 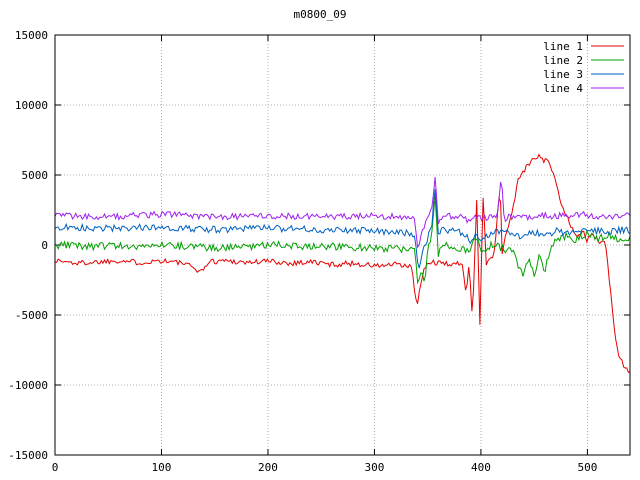 I want to click on y-tick-label: 15000, so click(x=31, y=35).